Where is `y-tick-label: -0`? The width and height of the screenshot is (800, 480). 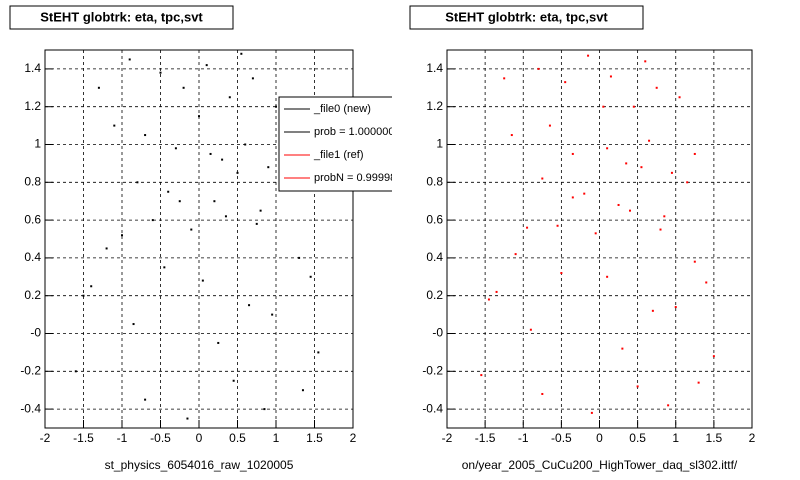 y-tick-label: -0 is located at coordinates (35, 333).